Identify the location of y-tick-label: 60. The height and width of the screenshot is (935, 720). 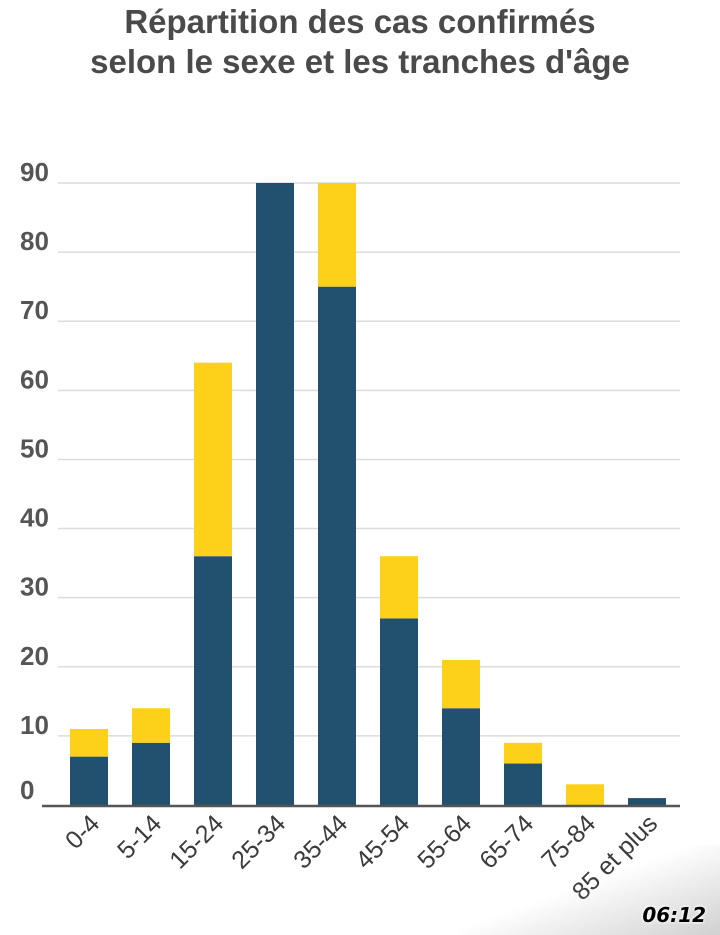
(34, 379).